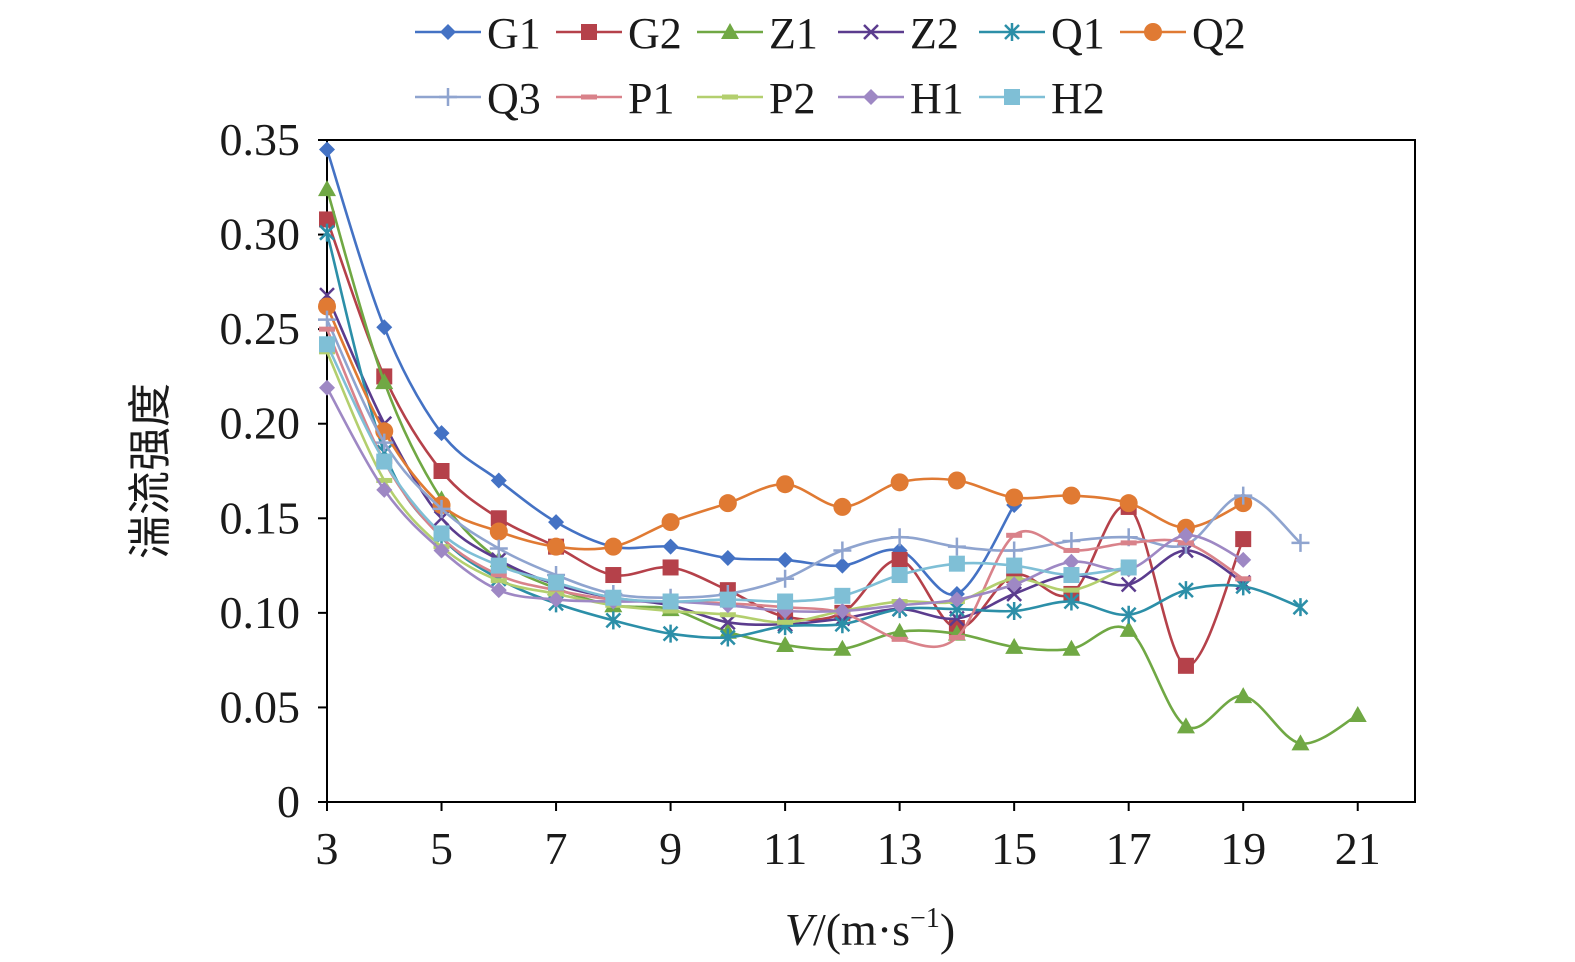  What do you see at coordinates (830, 66) in the screenshot?
I see `chart-legend: G1 G2 Z1 Z2 Q1 Q2 Q3 P1 P2 H1 H2` at bounding box center [830, 66].